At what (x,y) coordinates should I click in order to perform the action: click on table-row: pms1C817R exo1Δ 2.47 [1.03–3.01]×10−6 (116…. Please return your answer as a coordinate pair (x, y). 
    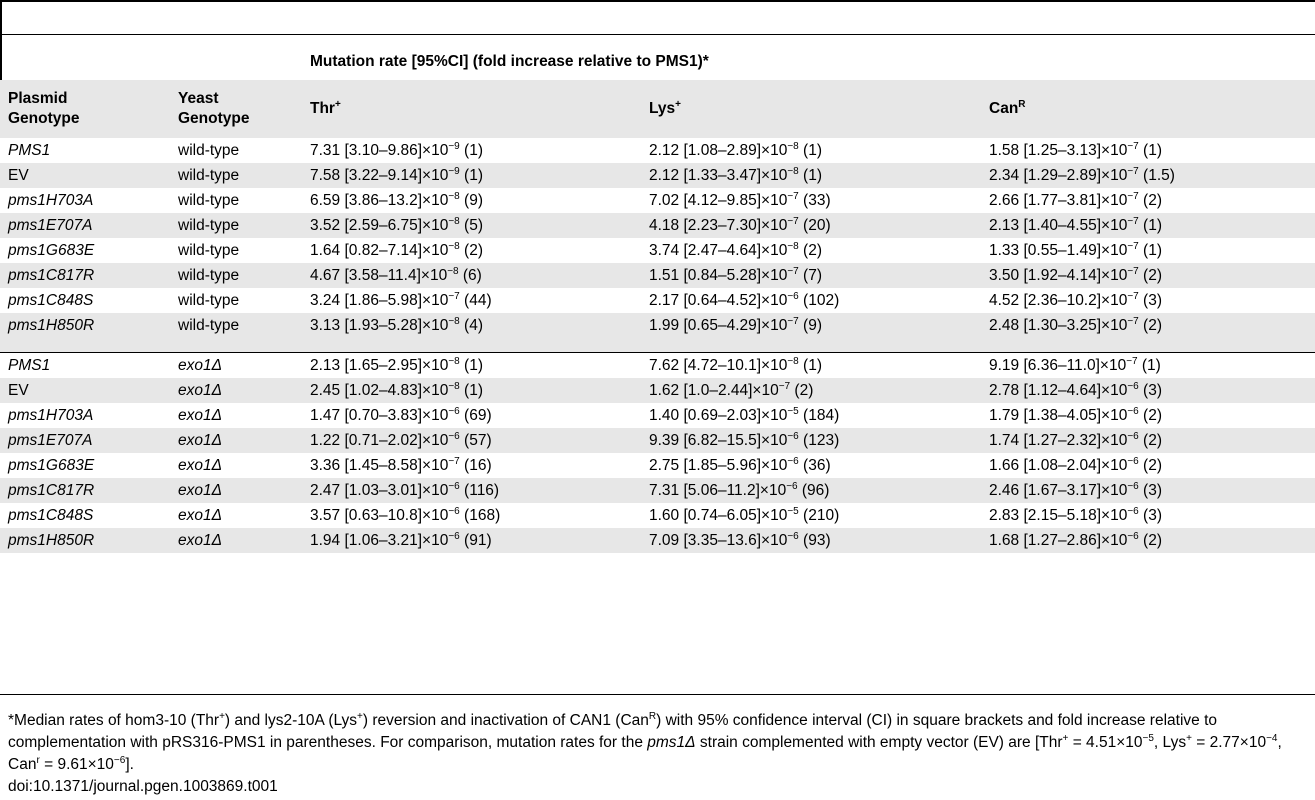
    Looking at the image, I should click on (657, 490).